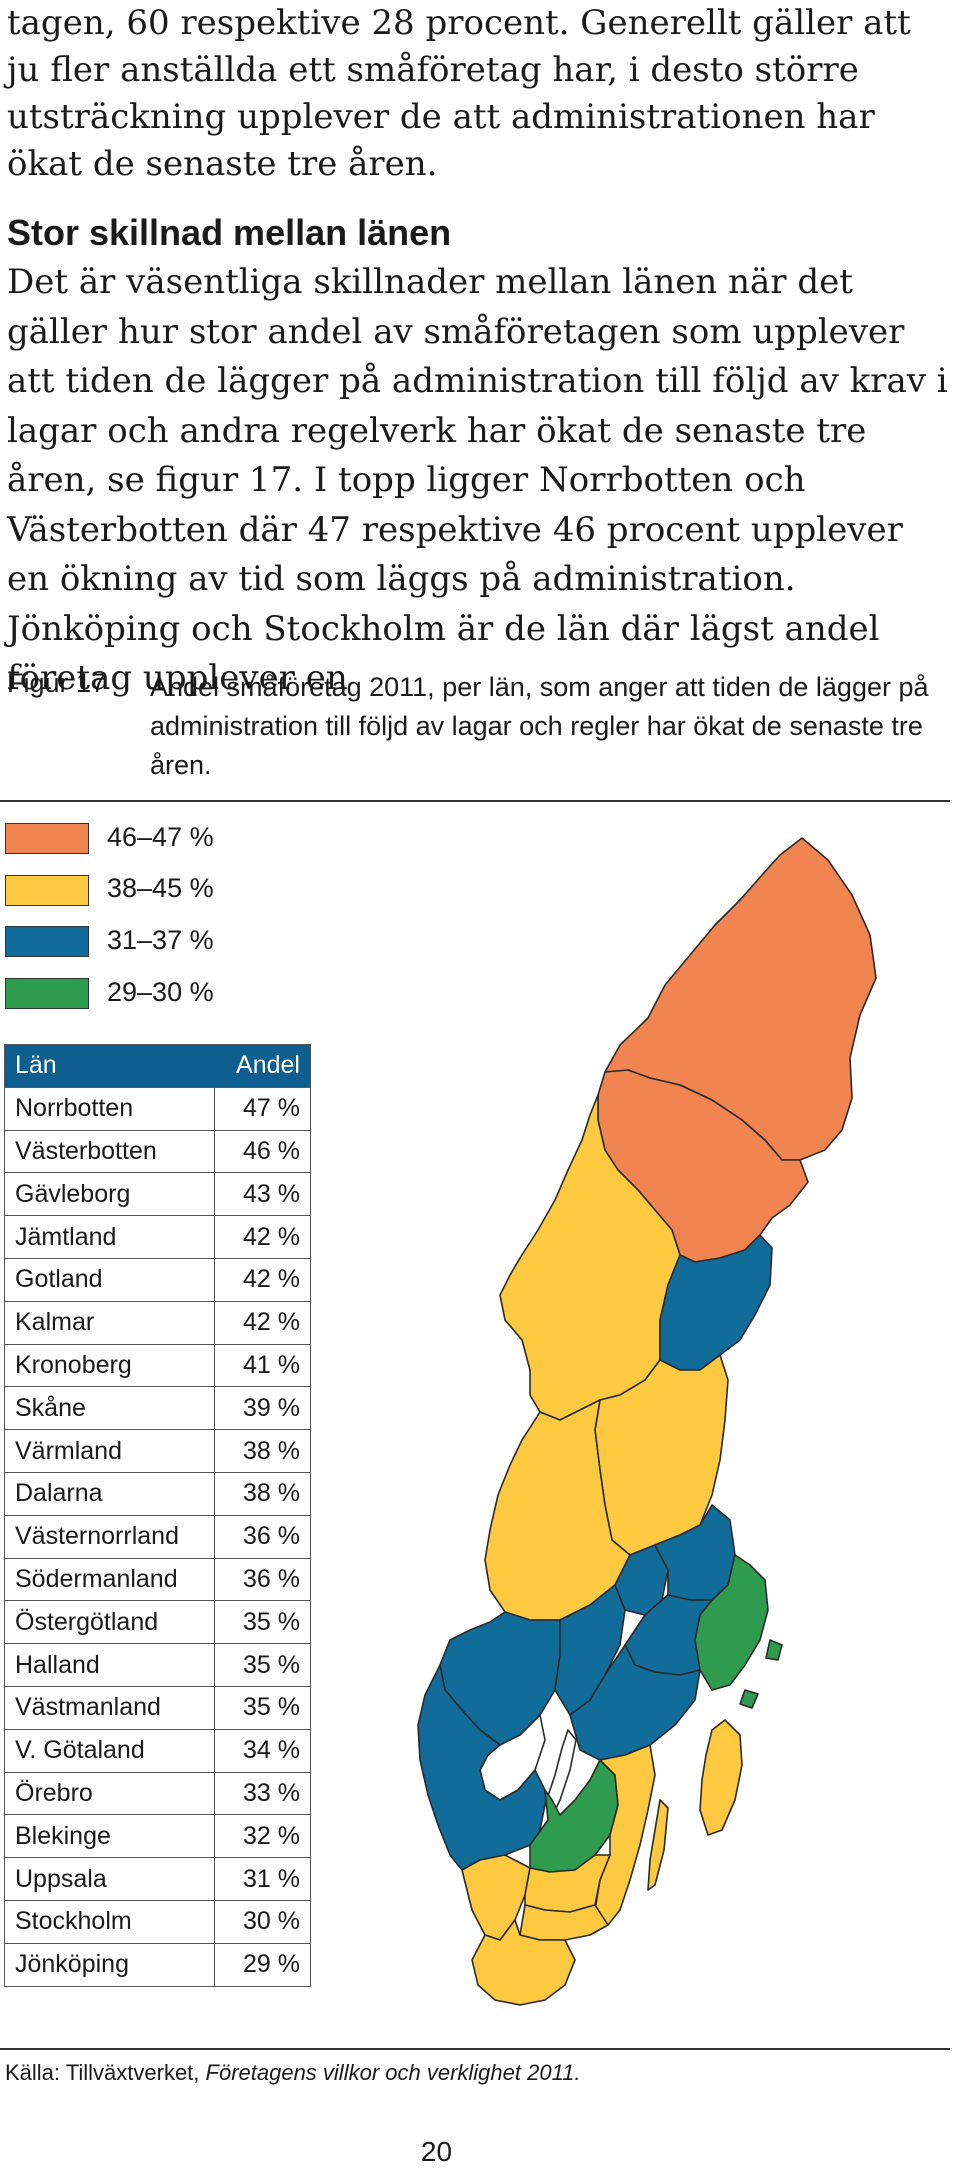 This screenshot has height=2171, width=960. What do you see at coordinates (109, 1750) in the screenshot?
I see `county-name: V. Götaland` at bounding box center [109, 1750].